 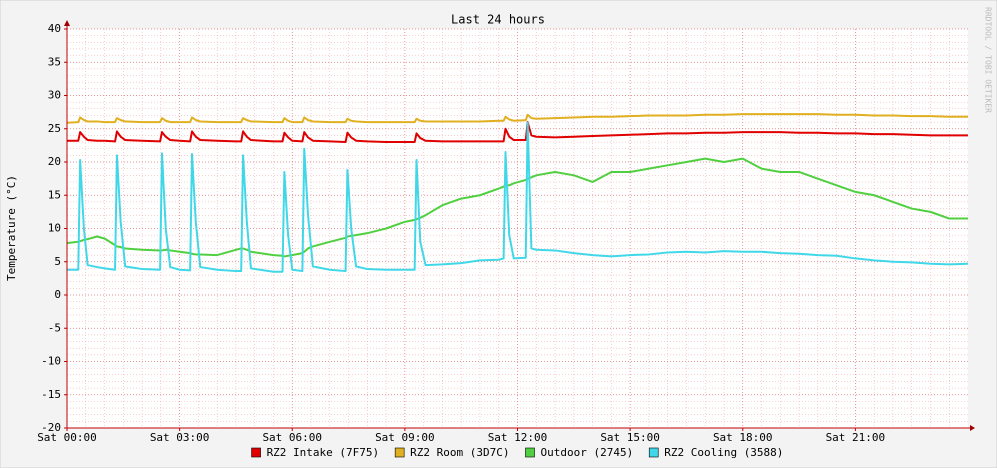 What do you see at coordinates (292, 437) in the screenshot?
I see `x-tick-label: Sat 06:00` at bounding box center [292, 437].